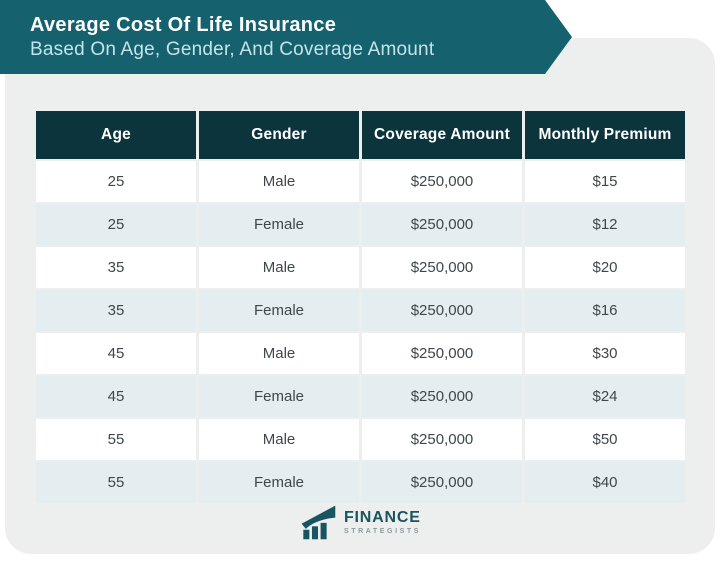 The height and width of the screenshot is (564, 720). I want to click on table-row: 35 Male $250,000 $20, so click(360, 267).